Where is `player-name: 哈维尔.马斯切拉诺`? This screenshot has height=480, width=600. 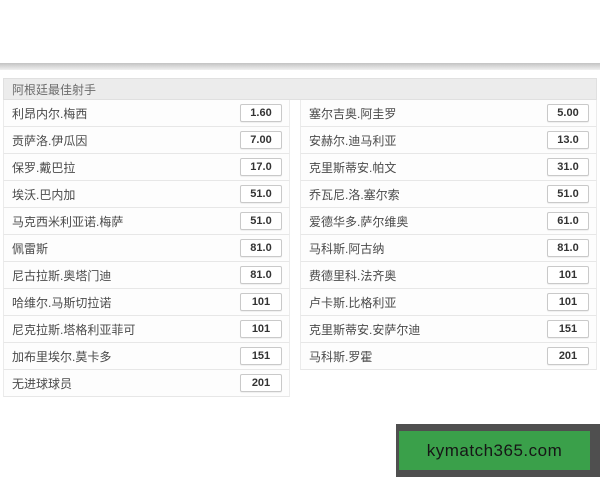
player-name: 哈维尔.马斯切拉诺 is located at coordinates (62, 302).